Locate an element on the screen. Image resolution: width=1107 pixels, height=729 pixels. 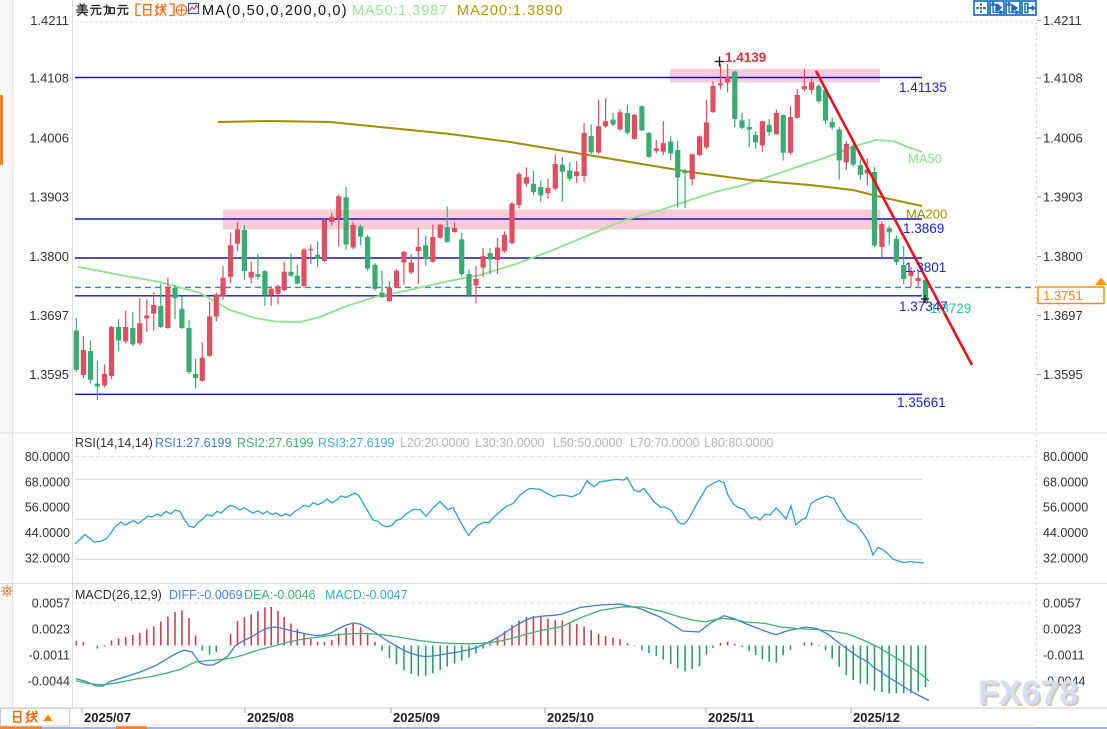
svg-text: MA(0,50,0,200,0,0) is located at coordinates (275, 11).